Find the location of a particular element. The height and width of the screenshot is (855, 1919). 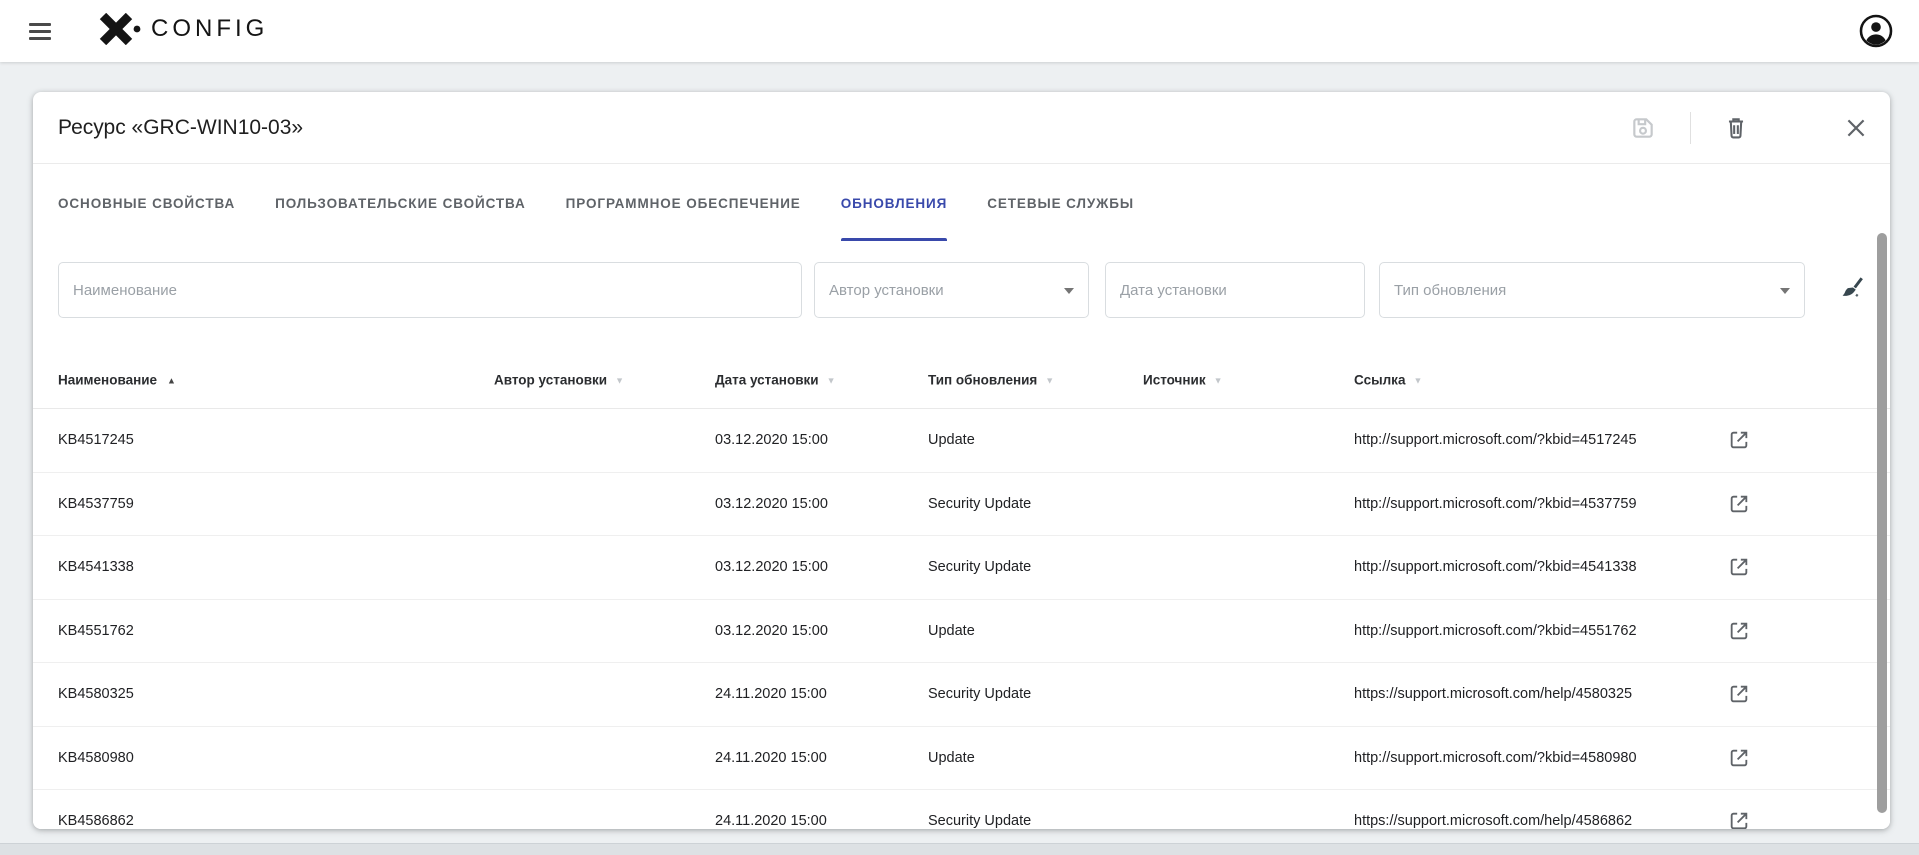

filter-name-input is located at coordinates (430, 290).